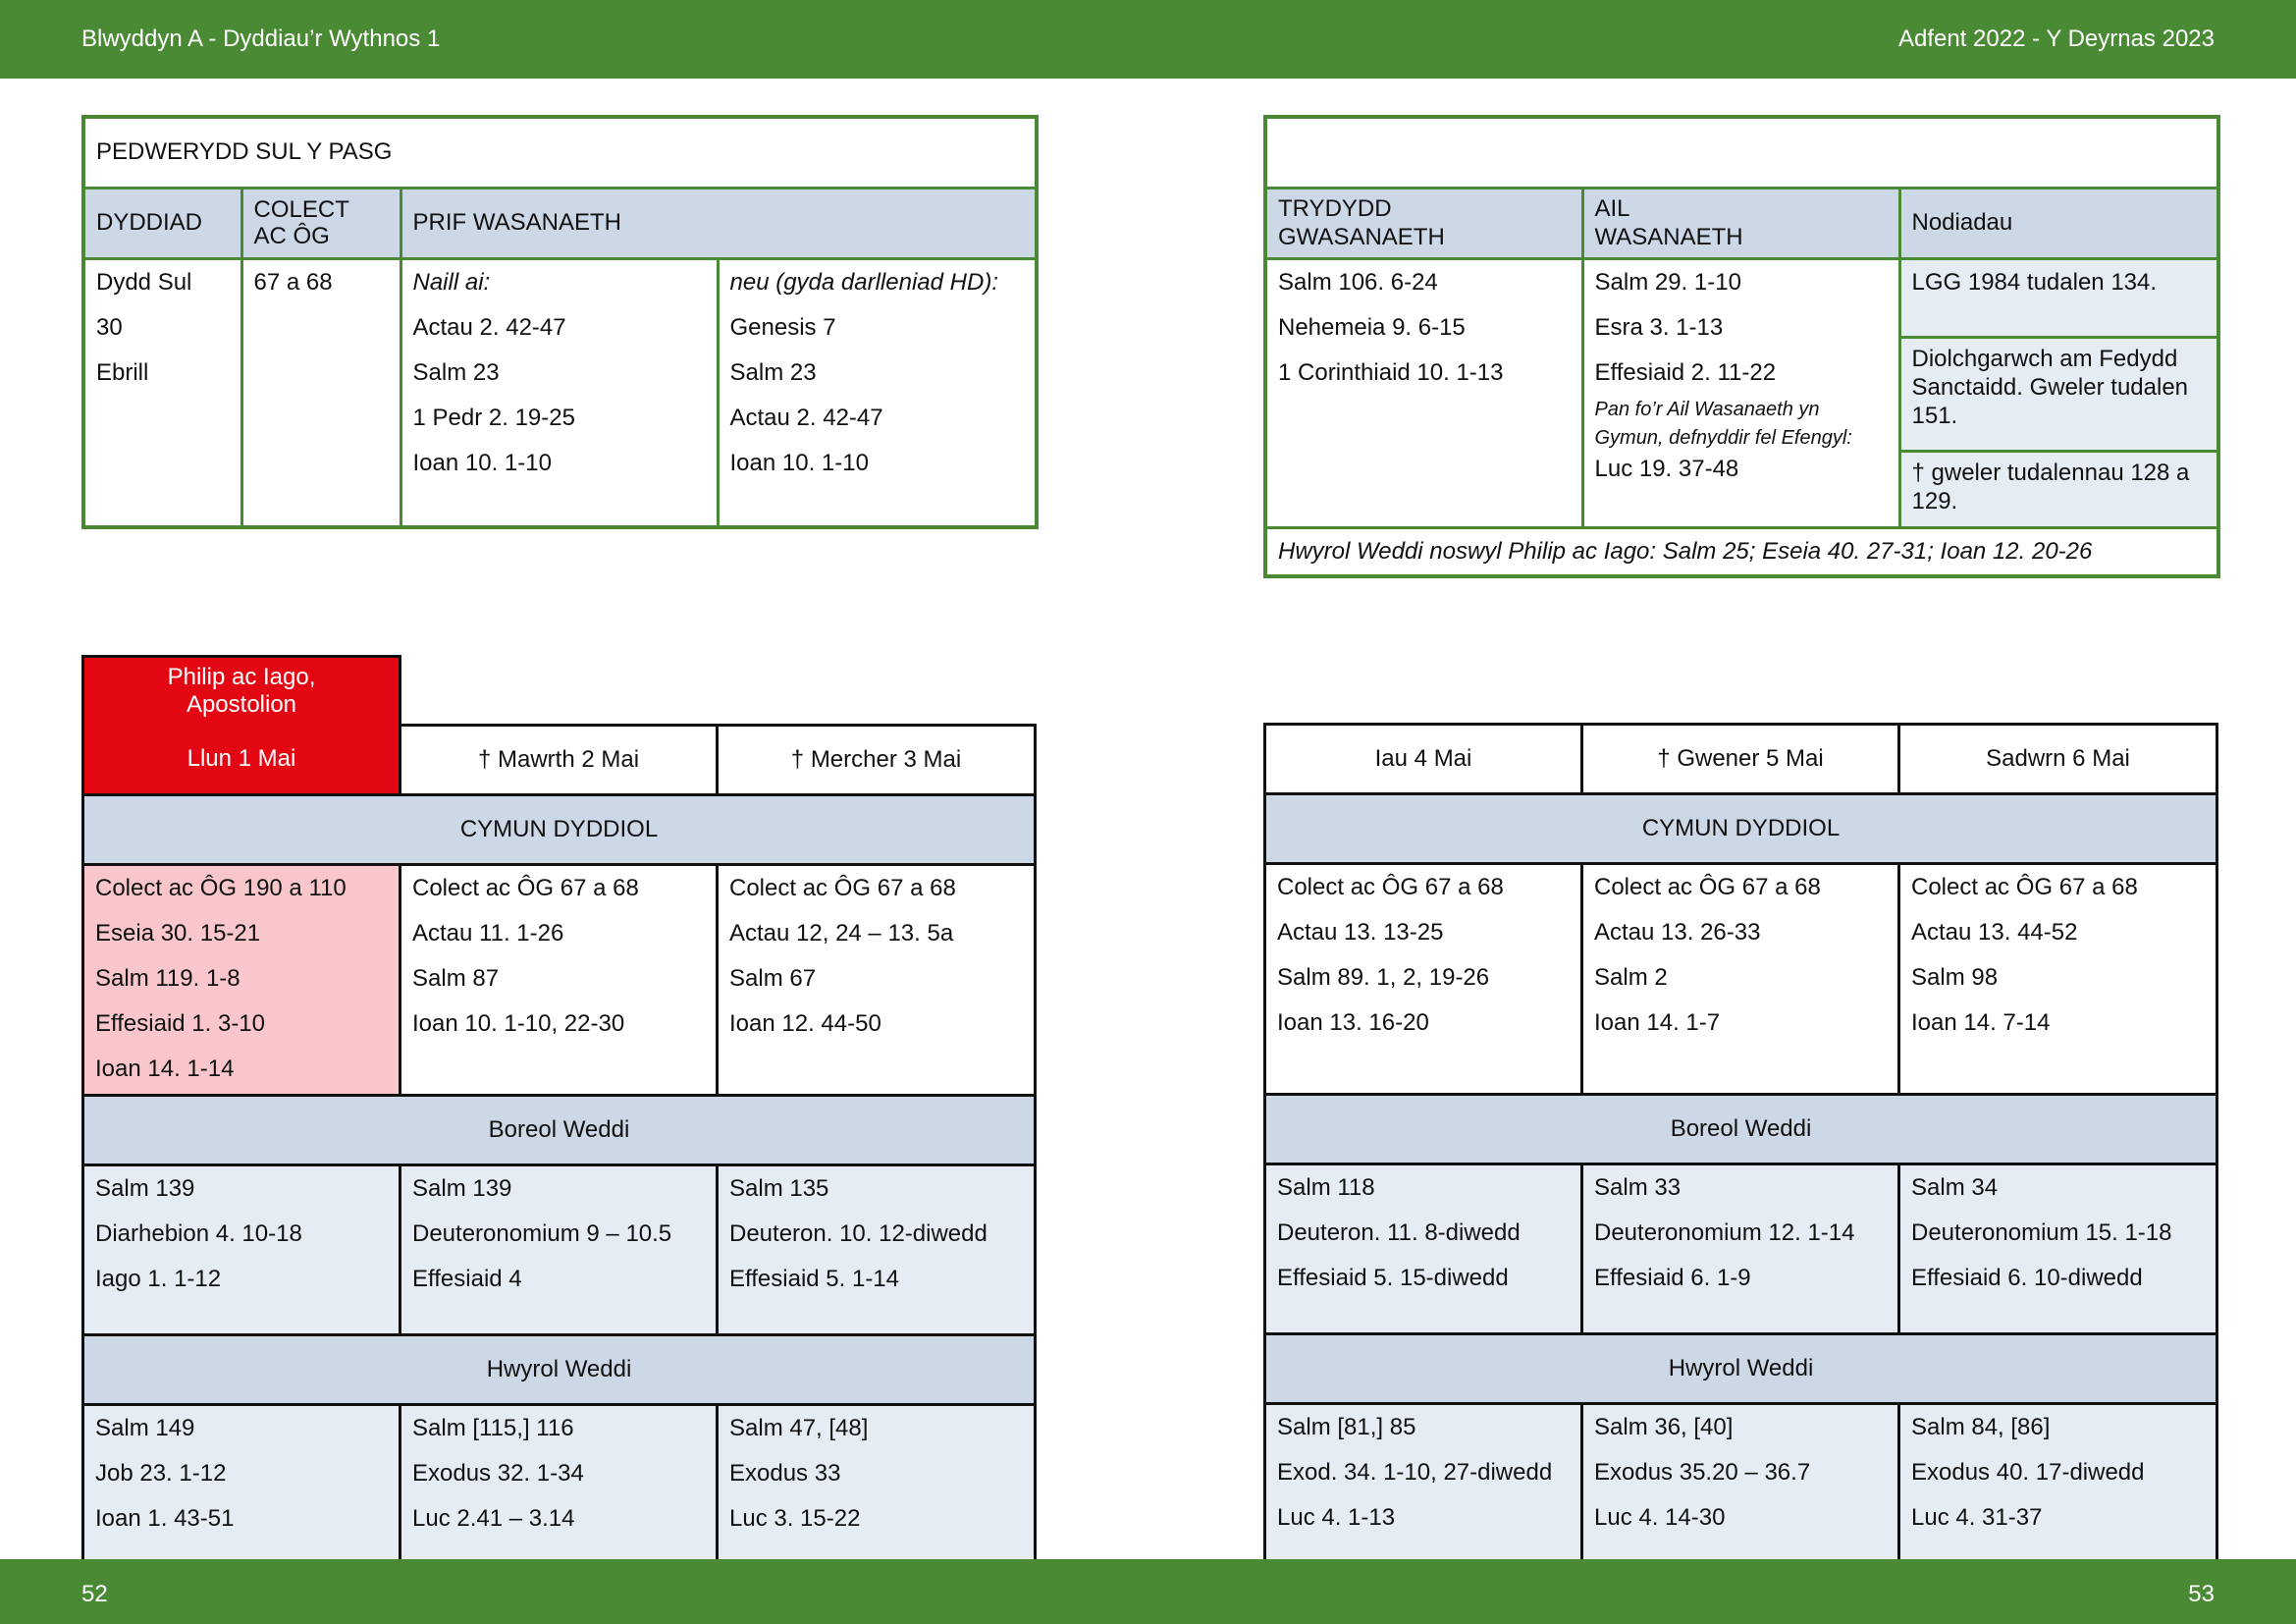  I want to click on col-main-service-header: PRIF WASANAETH, so click(719, 223).